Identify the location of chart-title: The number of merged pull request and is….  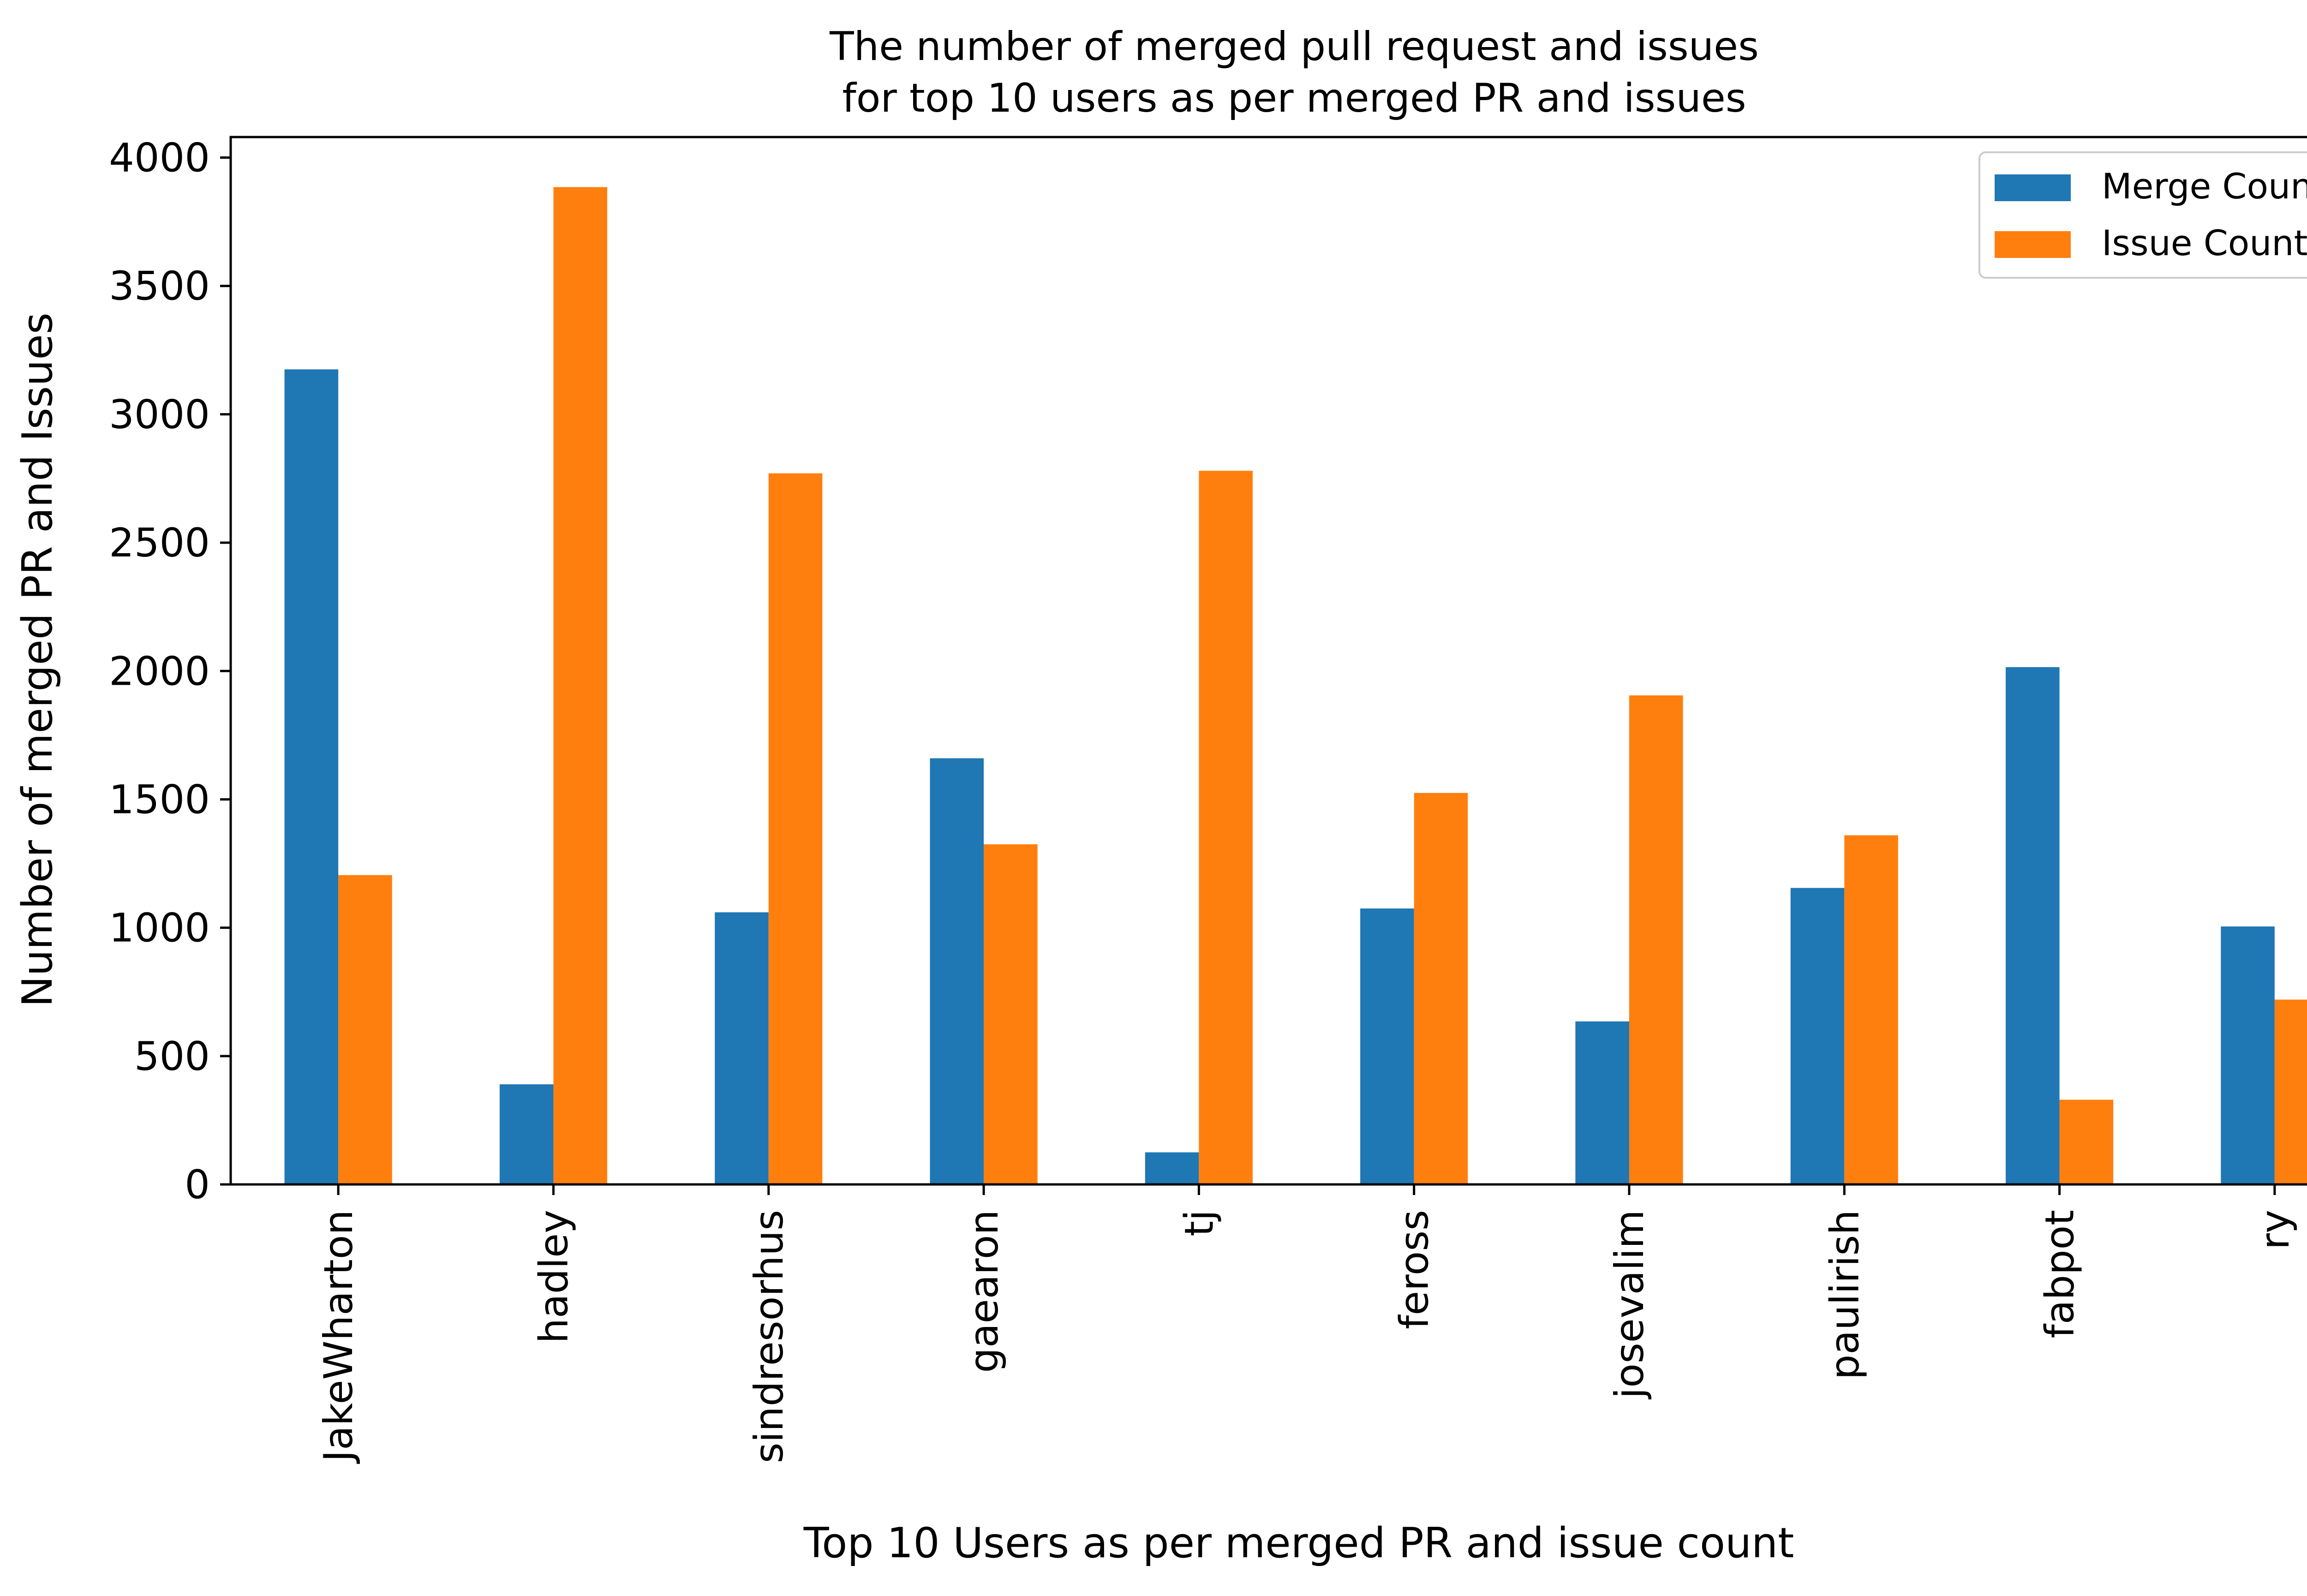
(1294, 72).